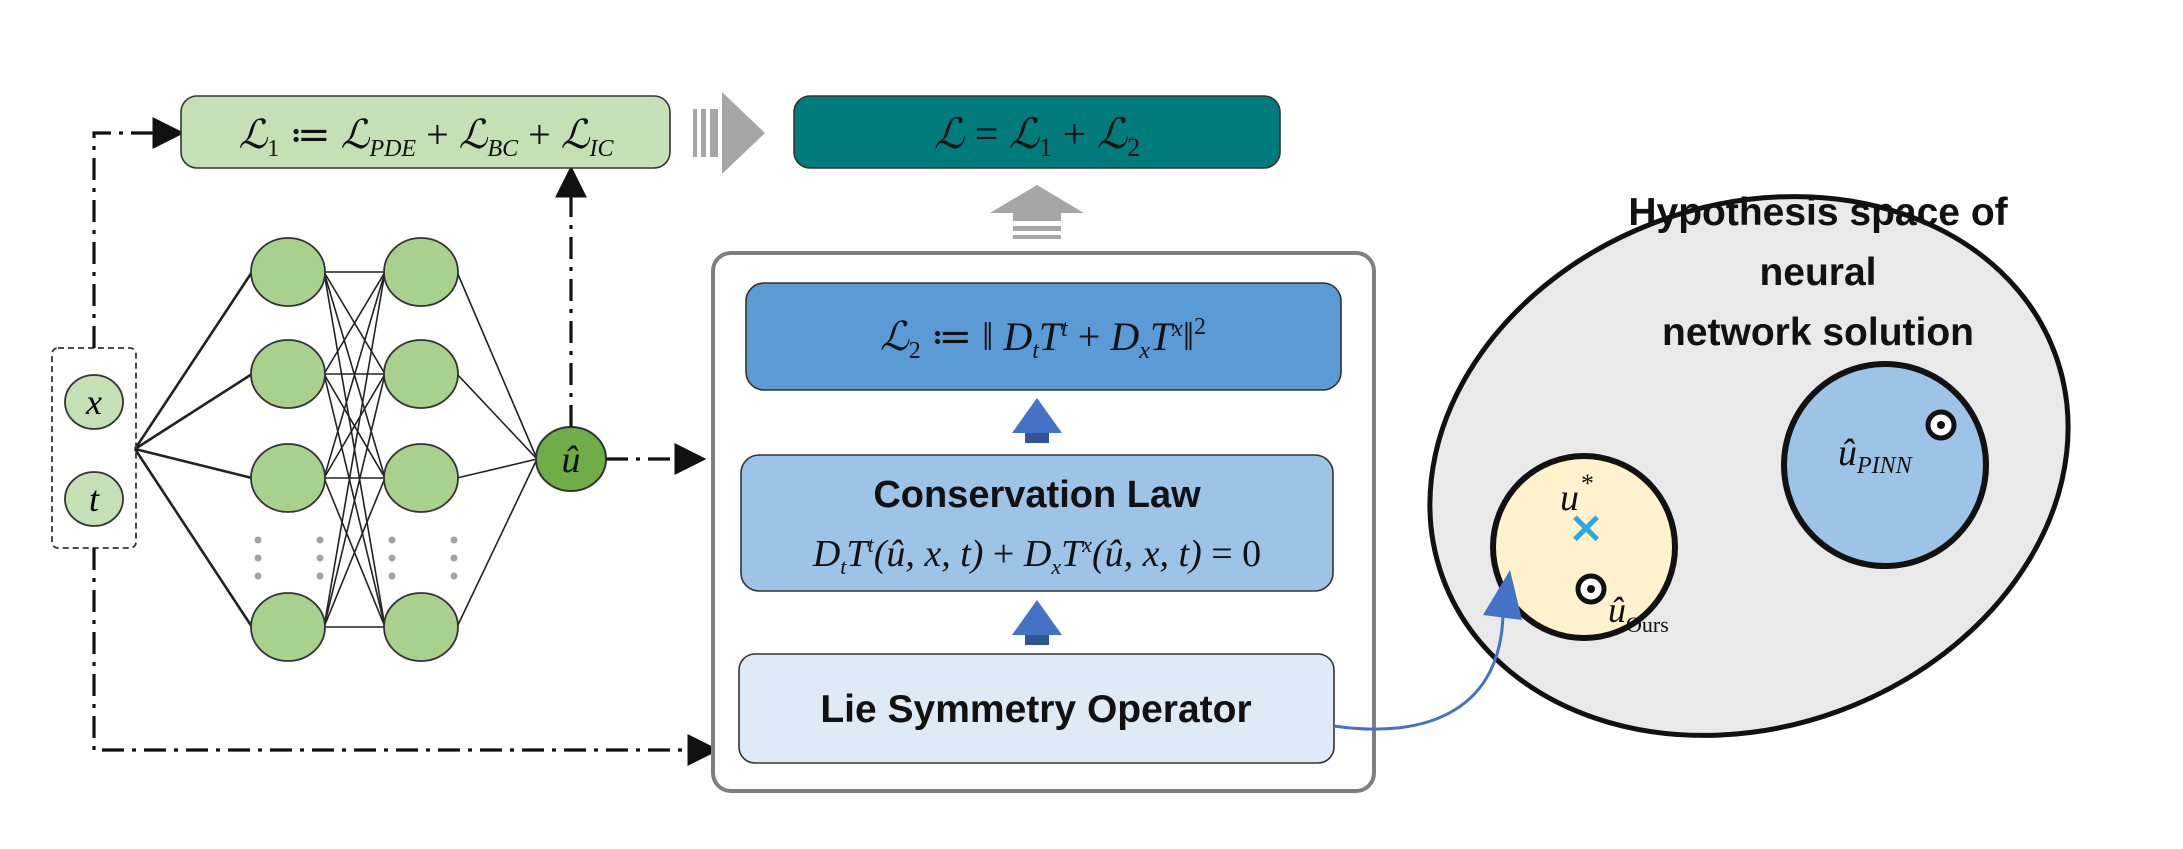 Image resolution: width=2183 pixels, height=849 pixels. What do you see at coordinates (1037, 137) in the screenshot?
I see `total-loss-formula: ℒ = ℒ1 + ℒ2` at bounding box center [1037, 137].